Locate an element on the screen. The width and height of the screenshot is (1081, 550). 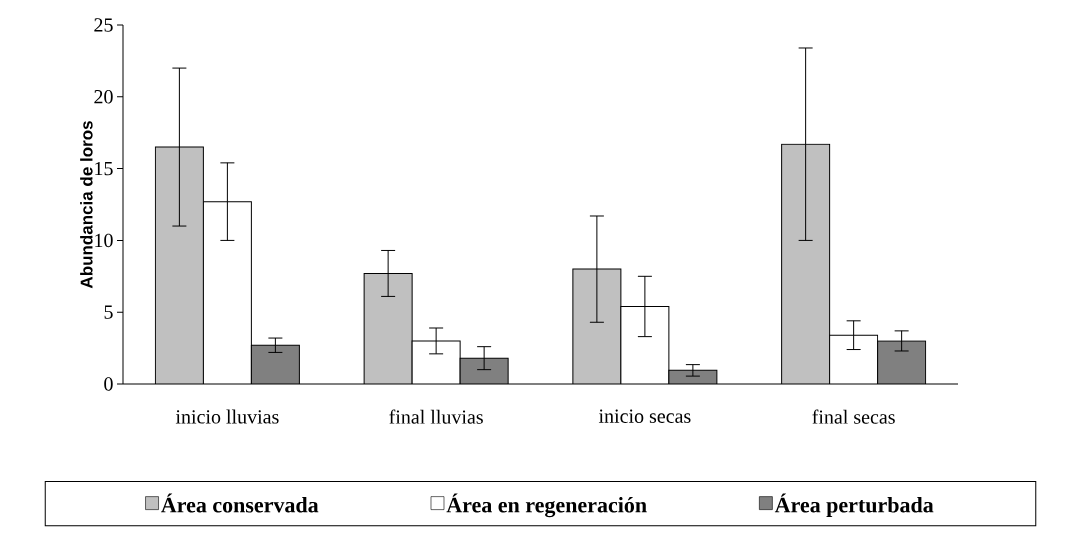
y-tick-label: 25 is located at coordinates (103, 25).